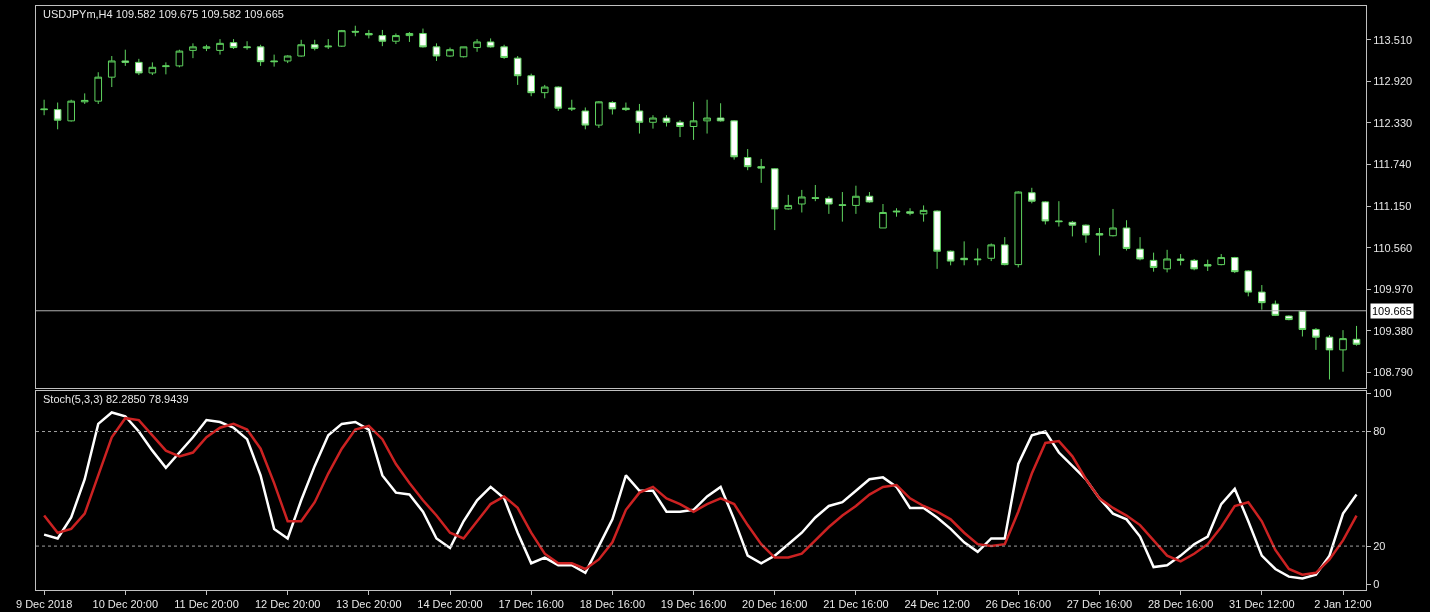 This screenshot has height=612, width=1430. Describe the element at coordinates (1376, 584) in the screenshot. I see `y-tick-label: 0` at that location.